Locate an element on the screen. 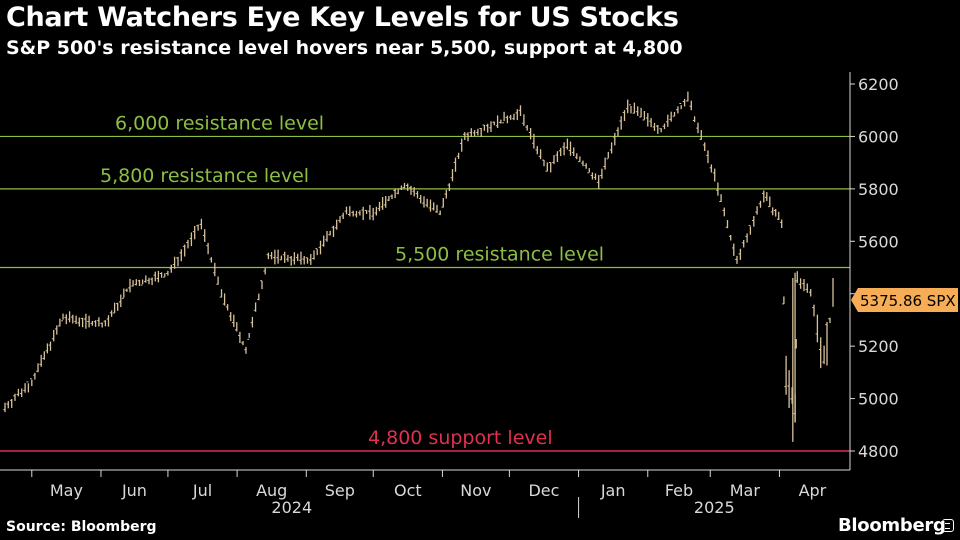 The image size is (960, 540). x-tick-label: Aug is located at coordinates (271, 490).